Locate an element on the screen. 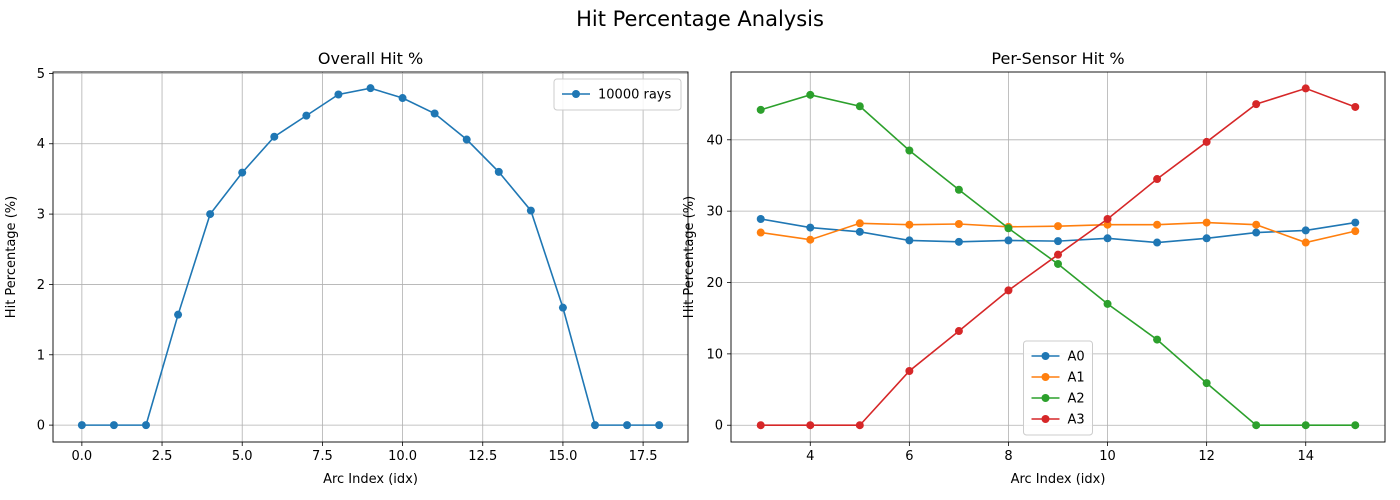 This screenshot has width=1400, height=500. x-tick-label: 0.0 is located at coordinates (82, 456).